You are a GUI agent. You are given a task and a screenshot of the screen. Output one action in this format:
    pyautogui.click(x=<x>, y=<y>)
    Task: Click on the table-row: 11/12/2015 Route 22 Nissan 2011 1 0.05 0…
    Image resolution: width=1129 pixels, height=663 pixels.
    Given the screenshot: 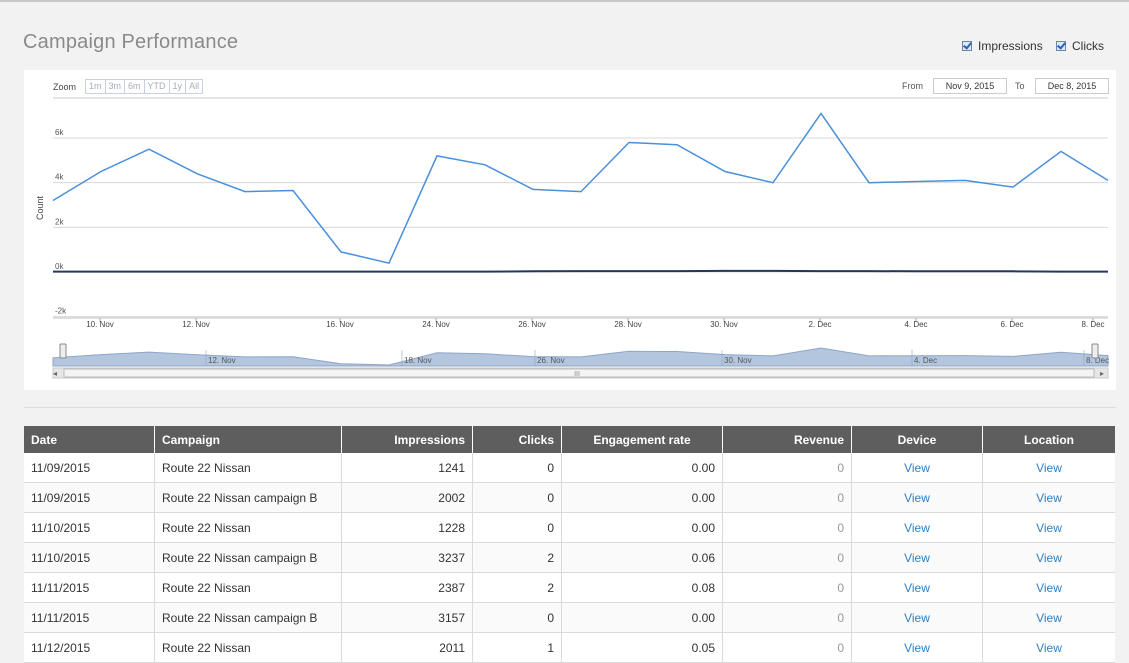 What is the action you would take?
    pyautogui.click(x=569, y=647)
    